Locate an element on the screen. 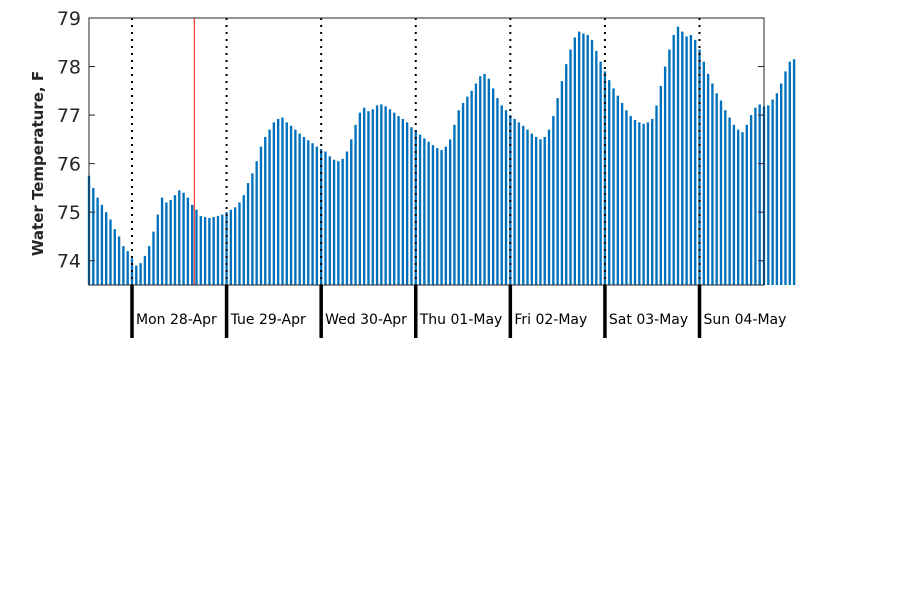 The height and width of the screenshot is (600, 900). y-tick-label: 78 is located at coordinates (69, 68).